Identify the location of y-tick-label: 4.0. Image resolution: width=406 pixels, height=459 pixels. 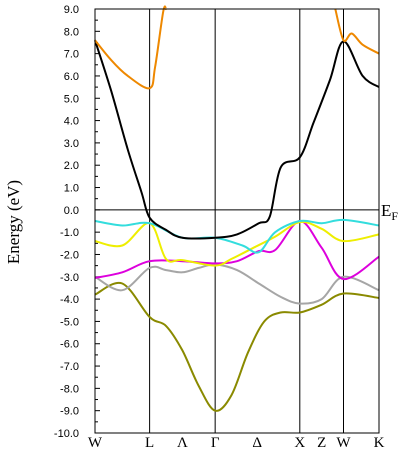
(71, 122).